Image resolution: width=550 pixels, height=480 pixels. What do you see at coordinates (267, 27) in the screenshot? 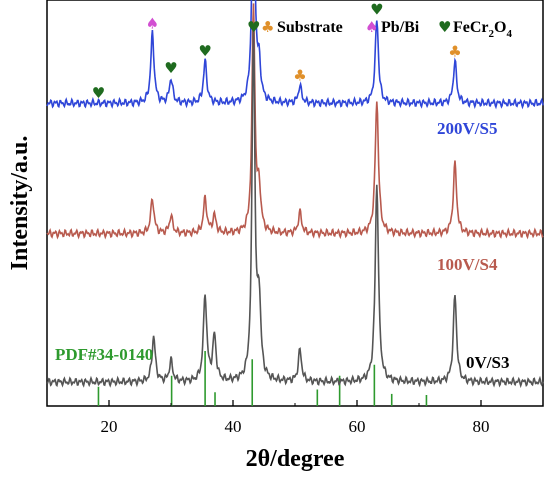
I see `legend-club-icon: ♣` at bounding box center [267, 27].